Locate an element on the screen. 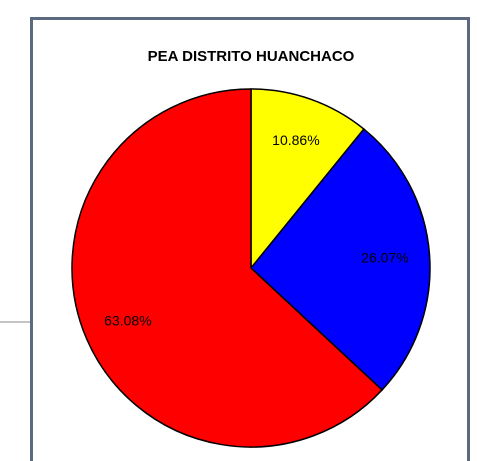  chart-title: PEA DISTRITO HUANCHACO is located at coordinates (251, 56).